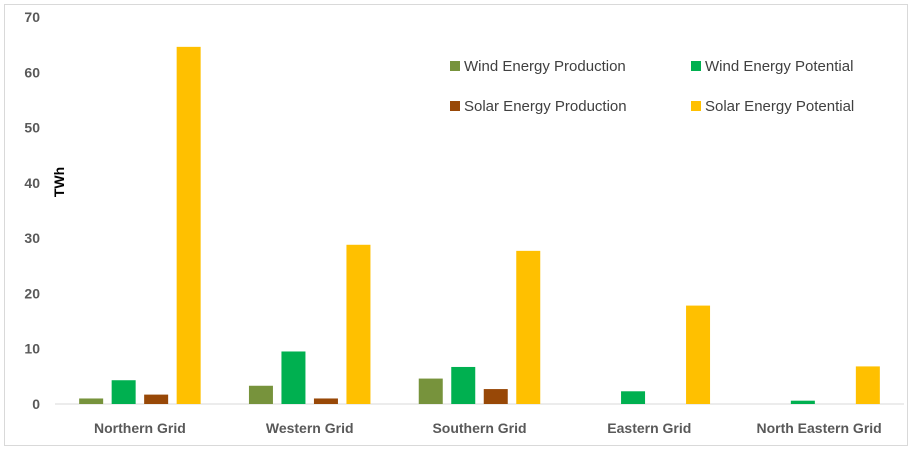 This screenshot has height=450, width=913. What do you see at coordinates (32, 183) in the screenshot?
I see `y-tick-label: 40` at bounding box center [32, 183].